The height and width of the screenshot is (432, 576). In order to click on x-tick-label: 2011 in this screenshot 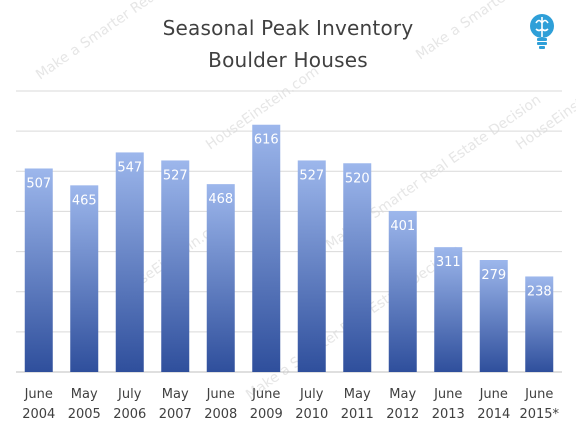, I will do `click(357, 414)`.